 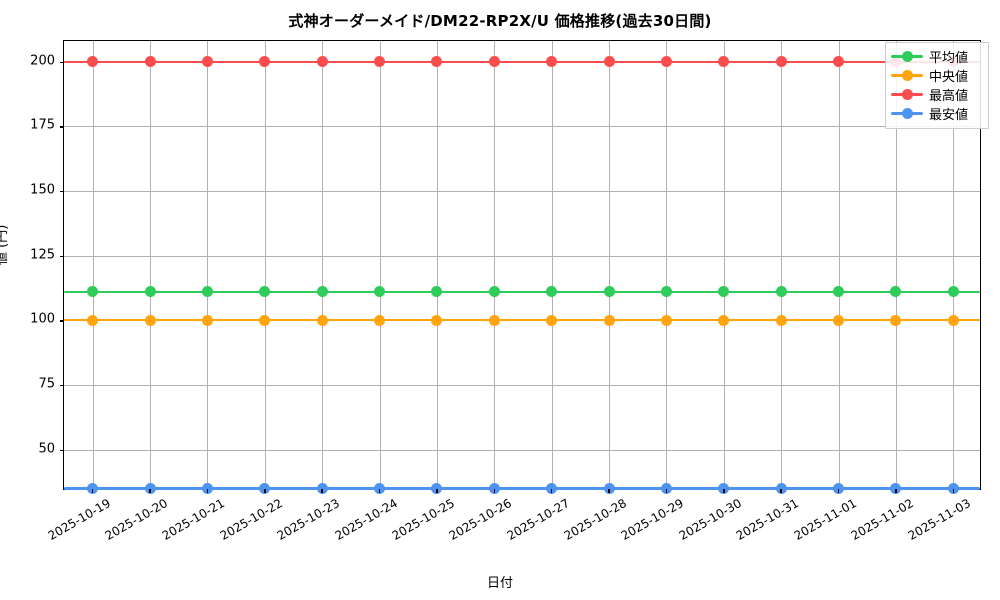 I want to click on x-tick-label: 2025-11-01, so click(x=825, y=519).